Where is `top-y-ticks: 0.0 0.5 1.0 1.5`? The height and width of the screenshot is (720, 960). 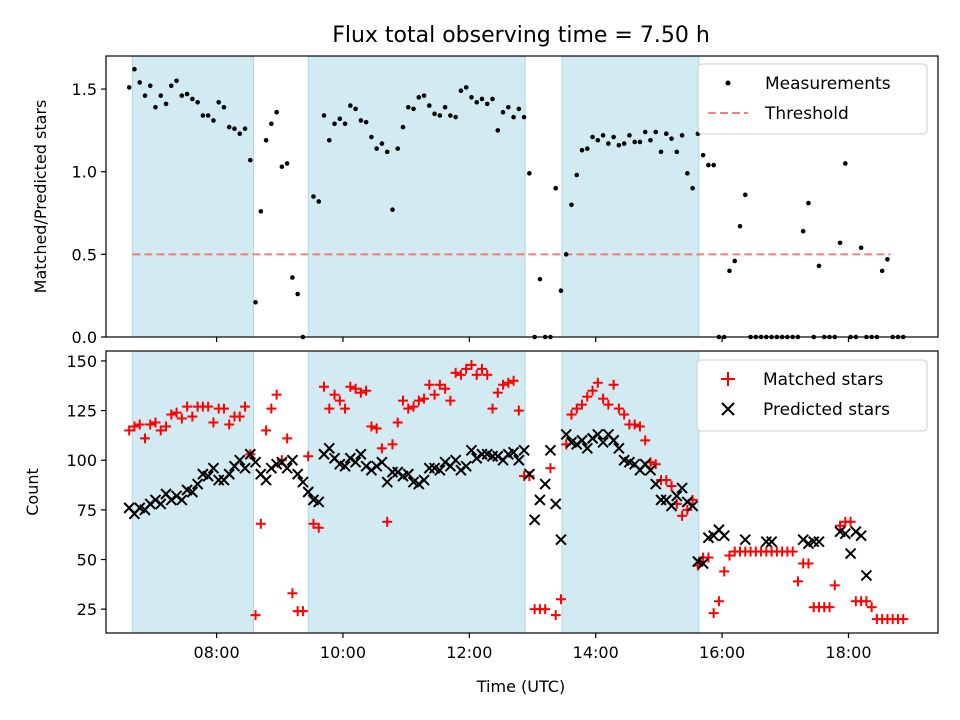 top-y-ticks: 0.0 0.5 1.0 1.5 is located at coordinates (89, 213).